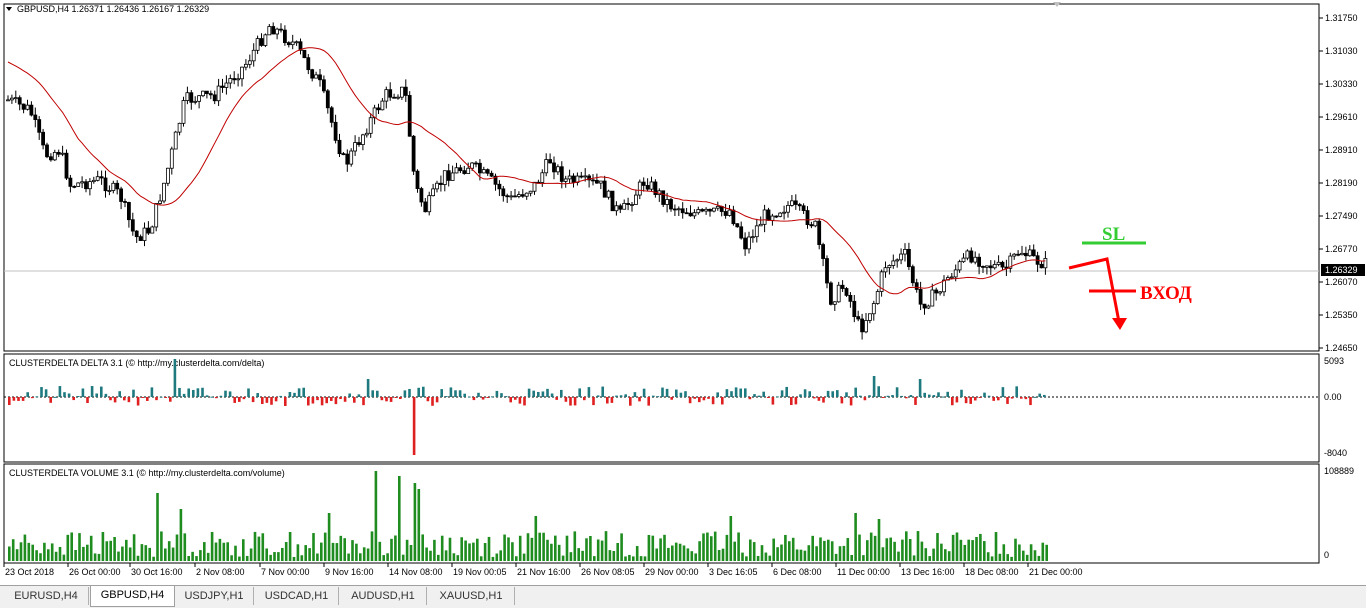 This screenshot has height=608, width=1366. I want to click on tab-usdcad-h1: USDCAD,H1, so click(297, 596).